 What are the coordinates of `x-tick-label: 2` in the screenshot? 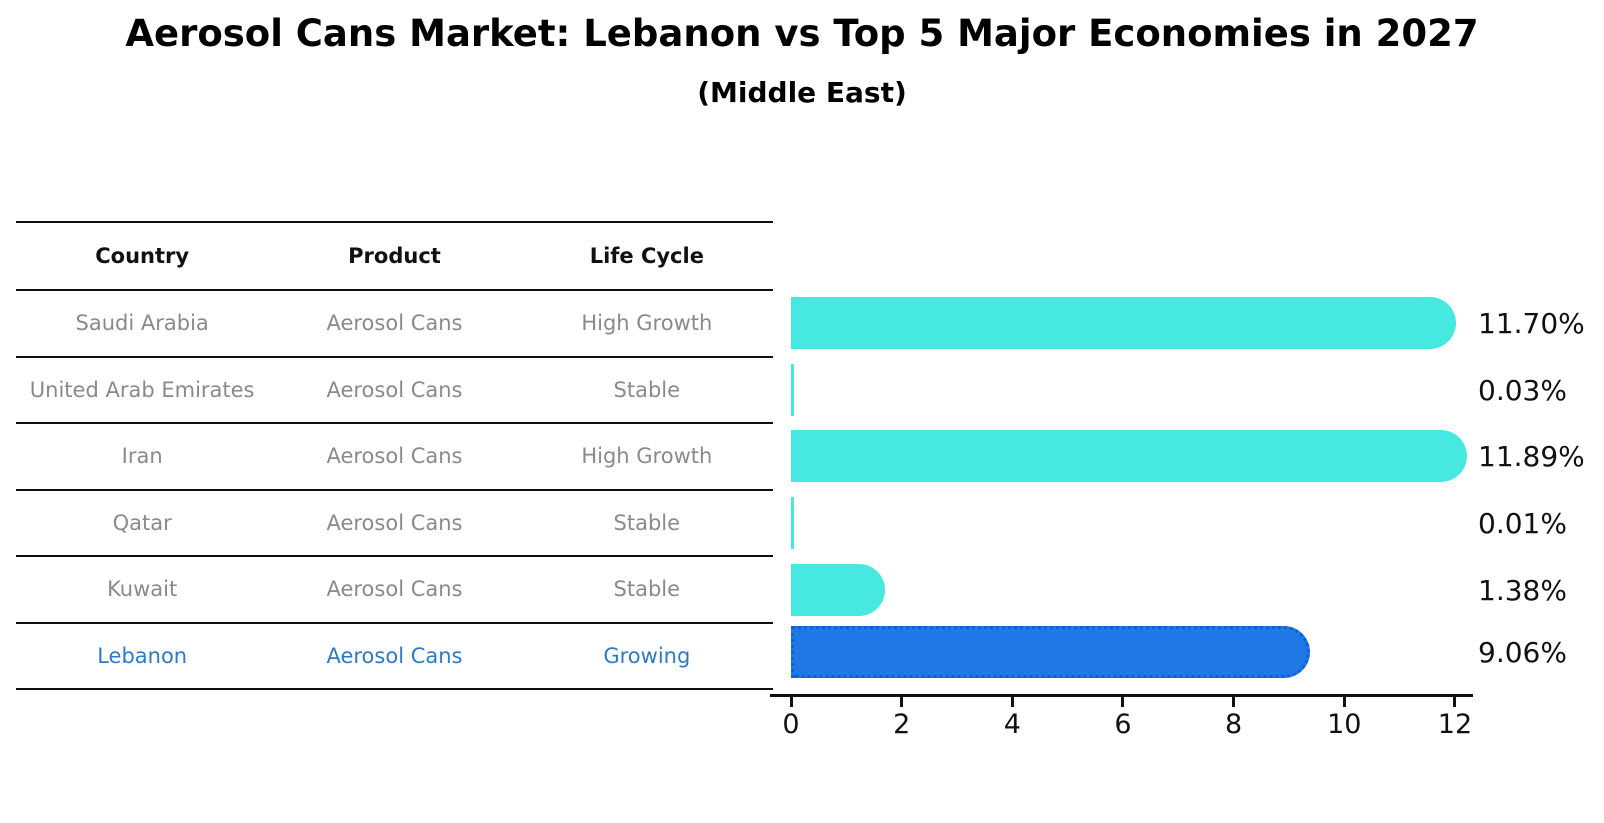 It's located at (902, 724).